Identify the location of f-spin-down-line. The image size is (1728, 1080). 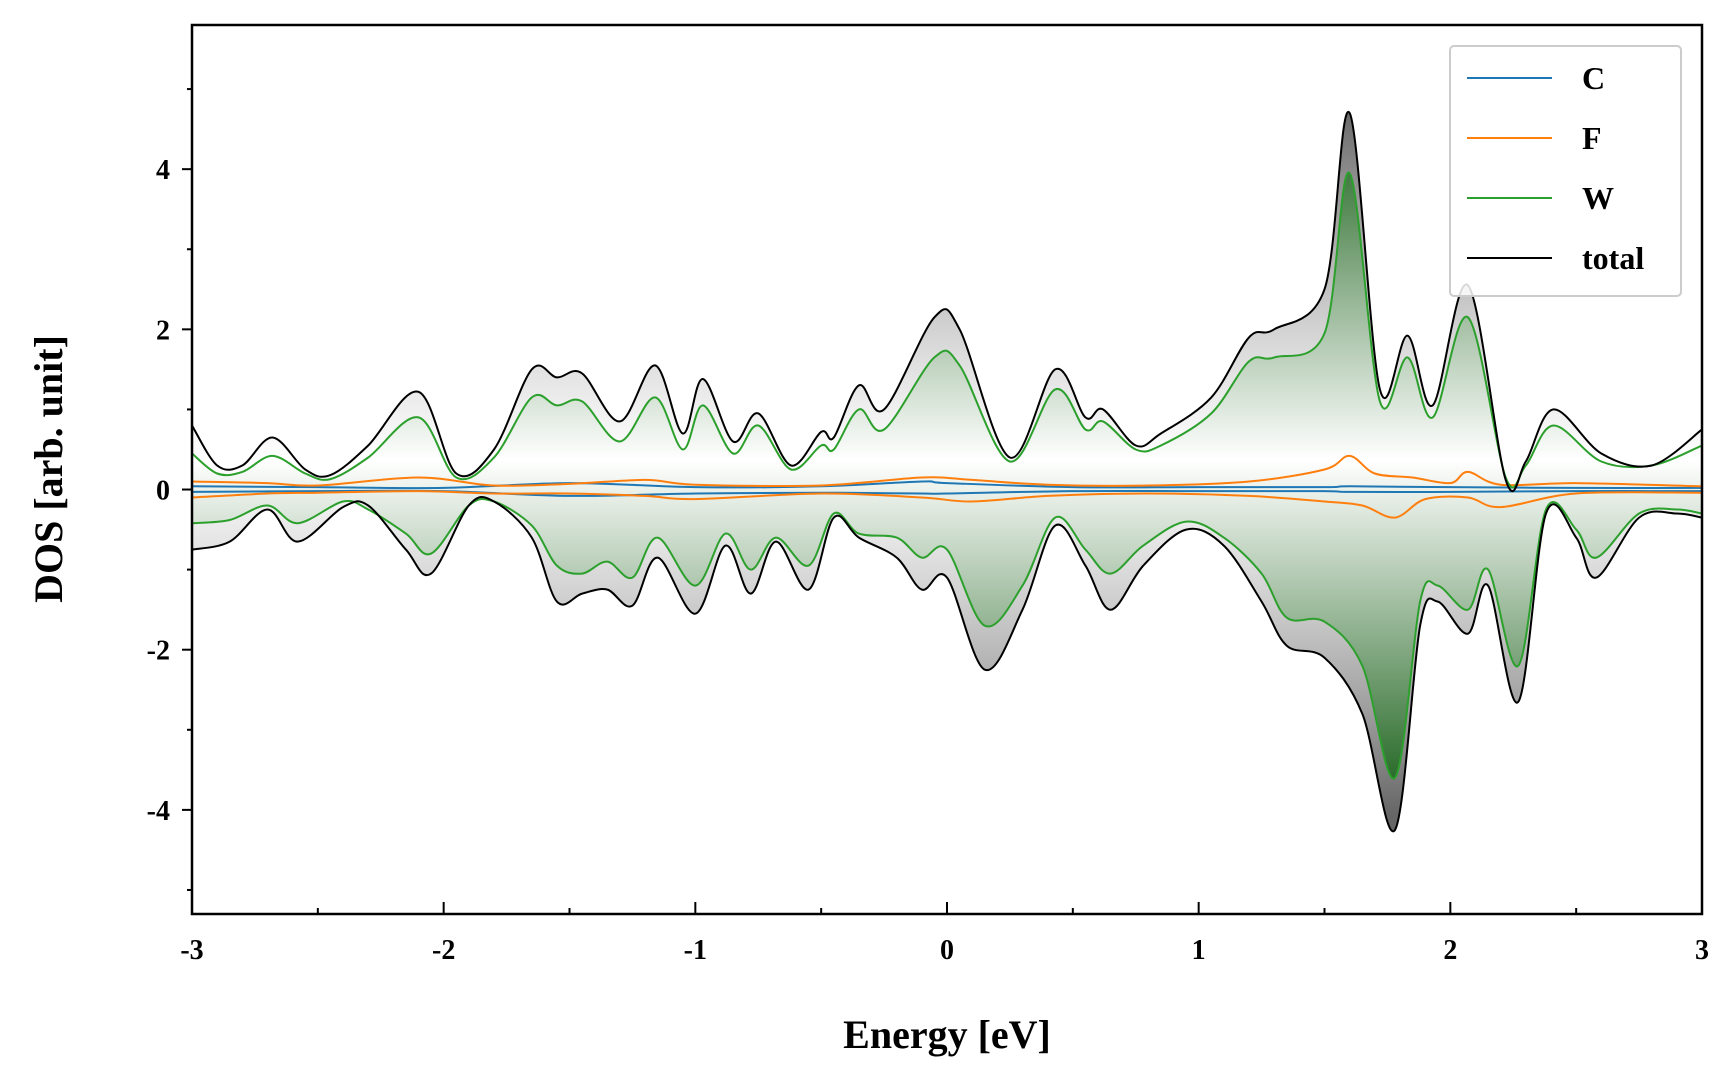
(947, 504).